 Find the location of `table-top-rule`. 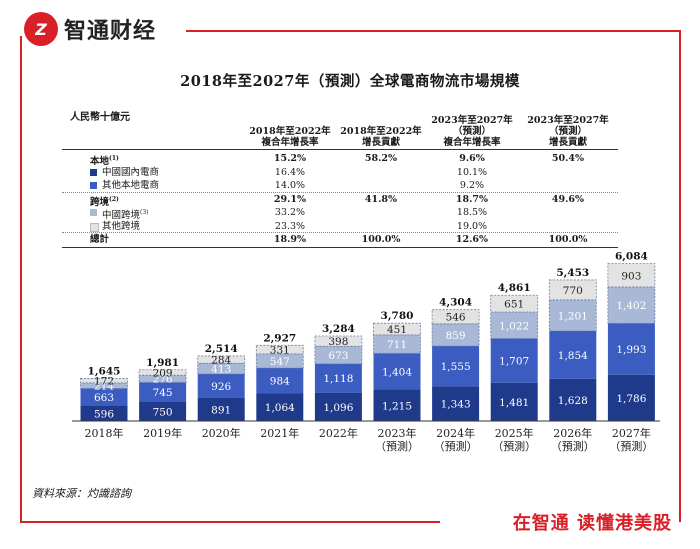

table-top-rule is located at coordinates (340, 149).